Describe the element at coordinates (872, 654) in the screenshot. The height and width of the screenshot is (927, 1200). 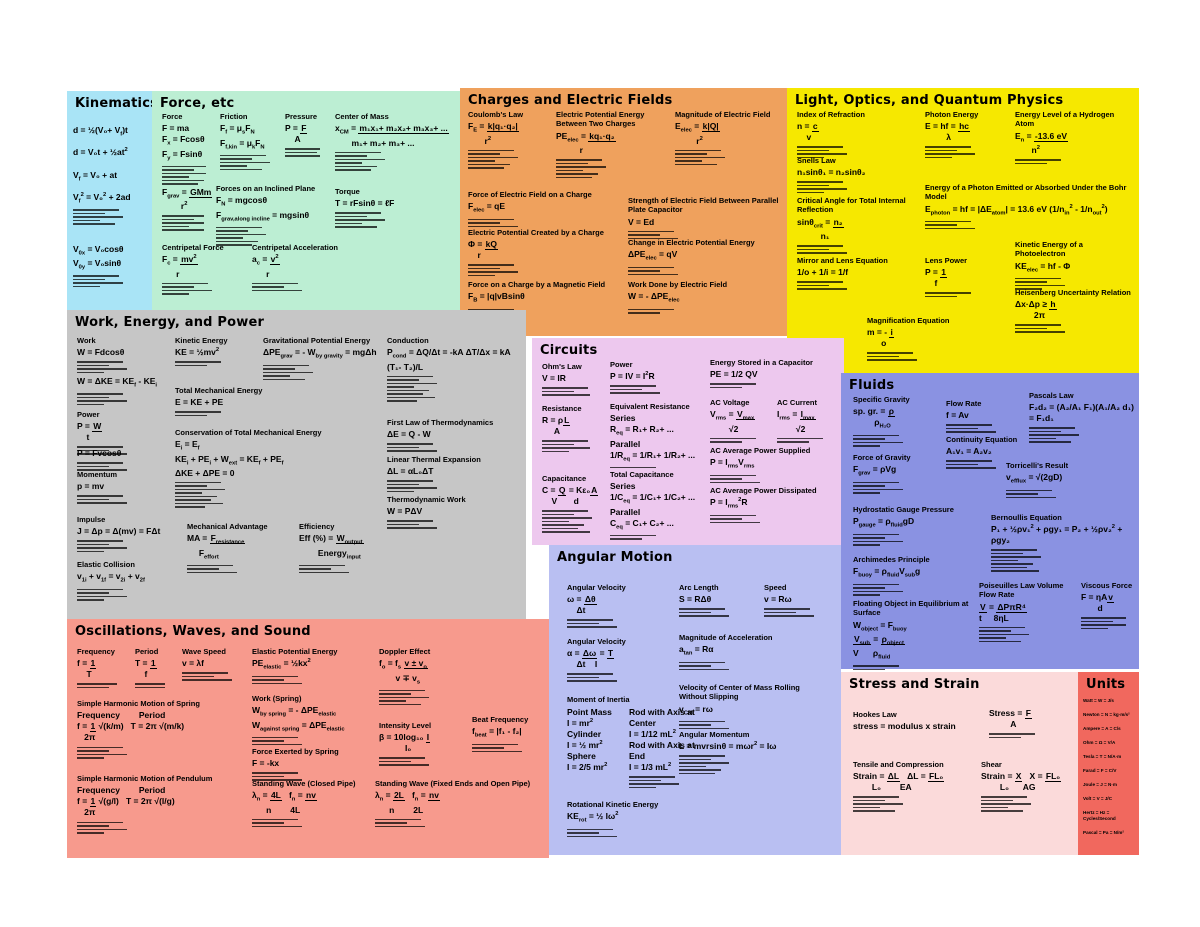
I see `formula-line: V ρfluid` at that location.